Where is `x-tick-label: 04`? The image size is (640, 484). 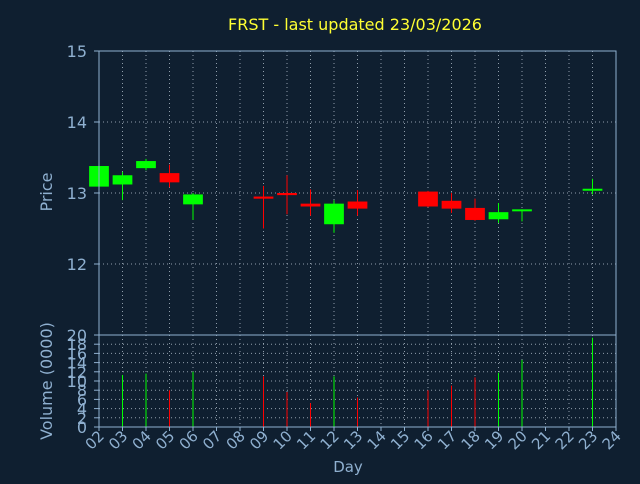 x-tick-label: 04 is located at coordinates (142, 440).